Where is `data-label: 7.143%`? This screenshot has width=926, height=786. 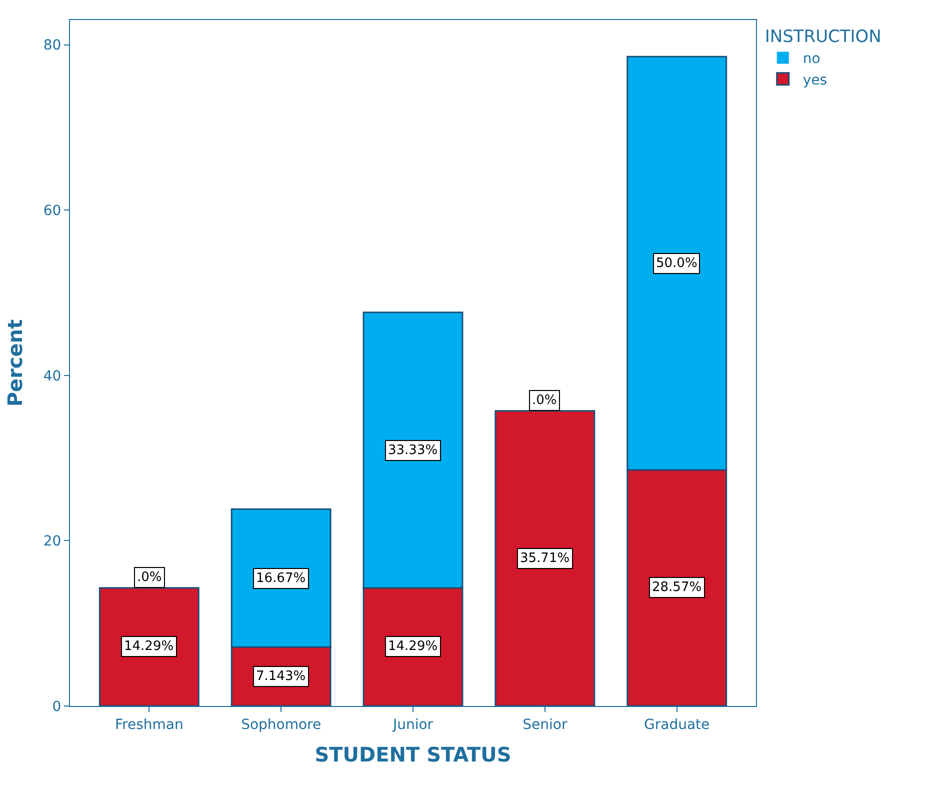 data-label: 7.143% is located at coordinates (281, 676).